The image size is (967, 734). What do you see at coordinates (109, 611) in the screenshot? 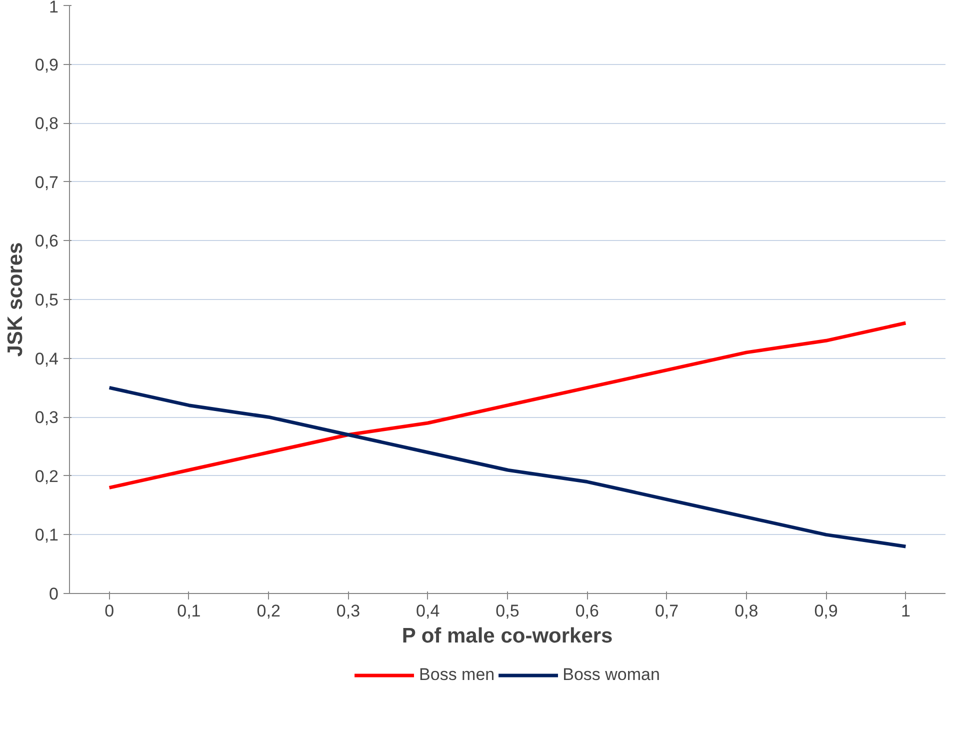
I see `x-tick-label: 0` at bounding box center [109, 611].